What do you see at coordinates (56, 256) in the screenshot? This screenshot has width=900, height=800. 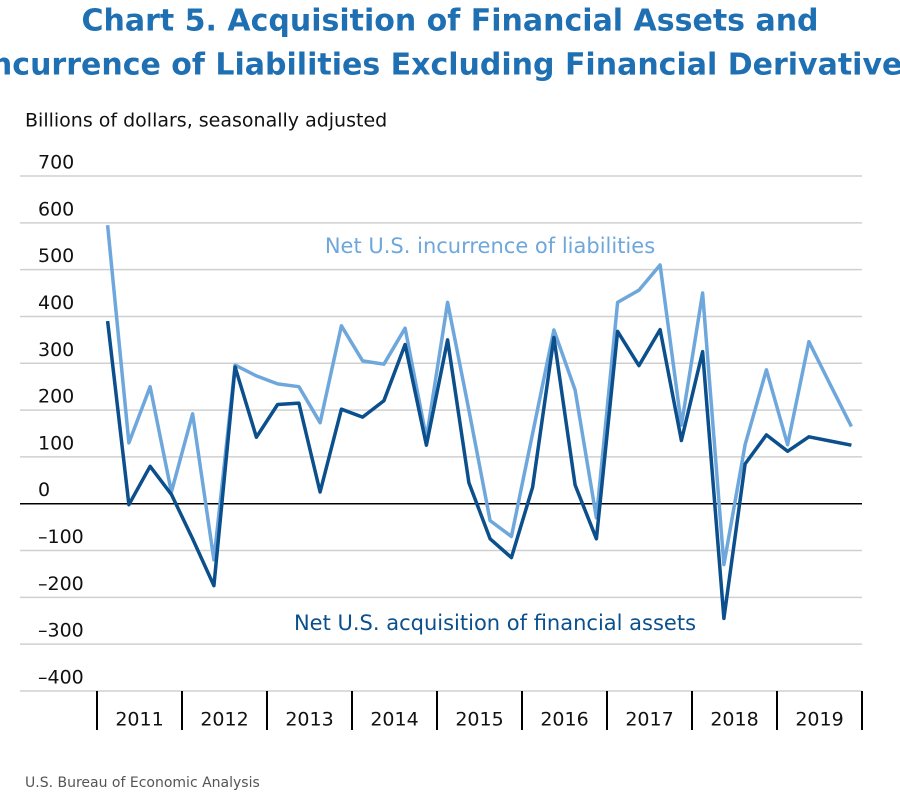 I see `y-tick-label: 500` at bounding box center [56, 256].